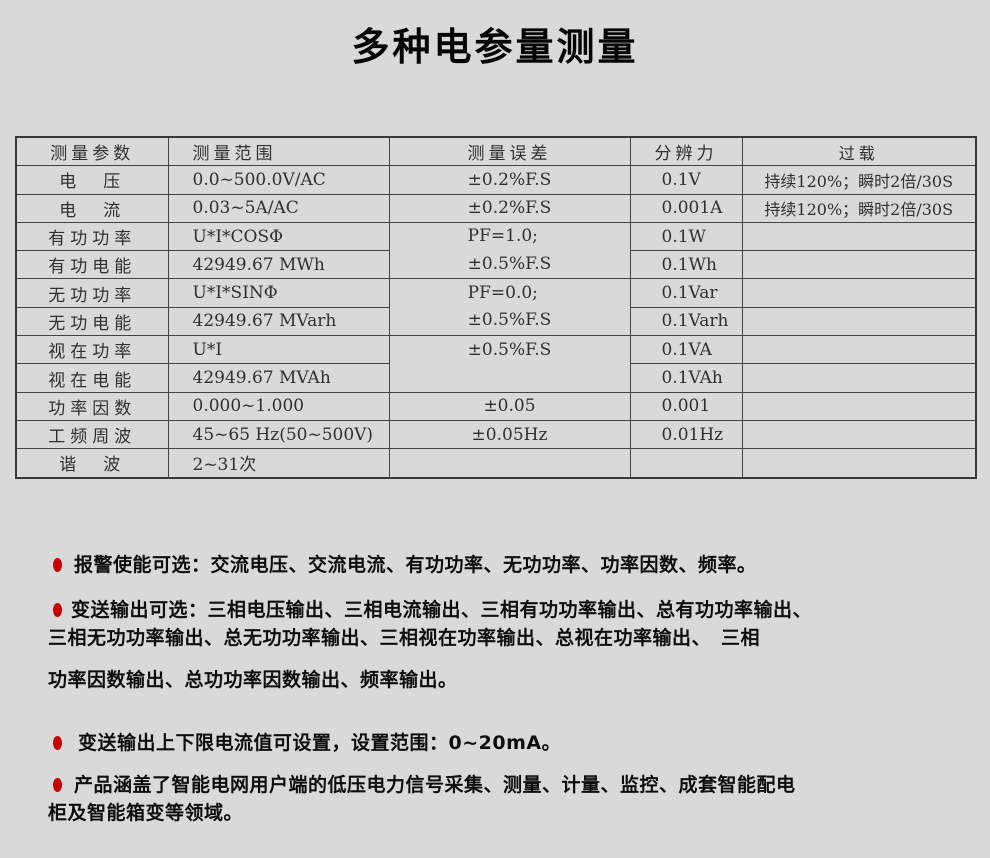 Image resolution: width=990 pixels, height=858 pixels. I want to click on table-row: 无功功率 U*I*SINΦ PF=0.0; ±0.5%F.S 0.1Var, so click(496, 307).